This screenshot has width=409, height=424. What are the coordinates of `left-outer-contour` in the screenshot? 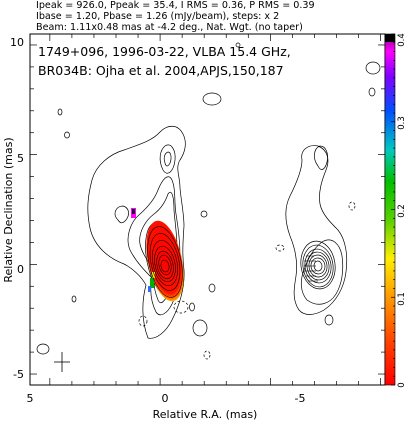 It's located at (136, 232).